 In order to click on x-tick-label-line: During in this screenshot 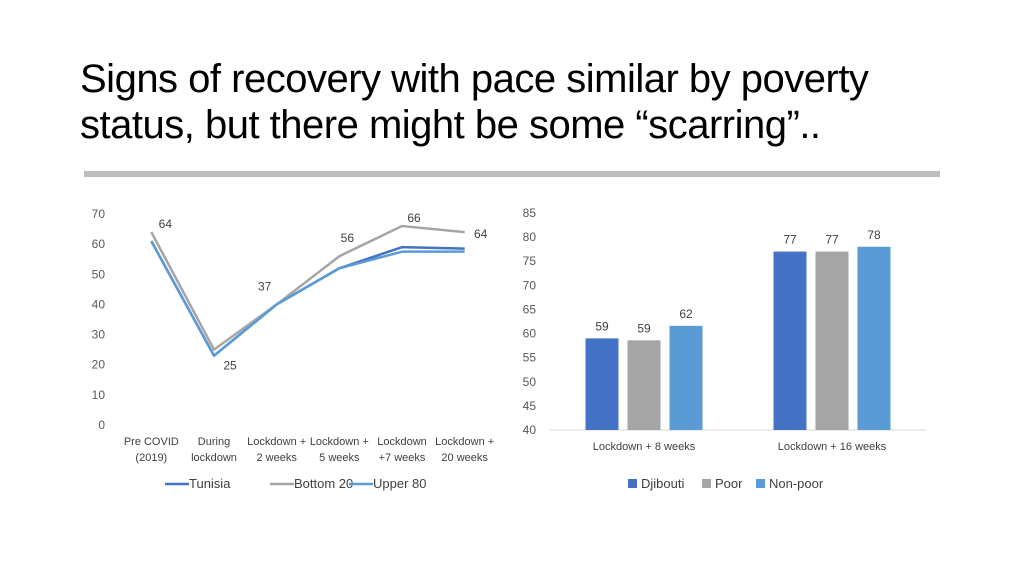, I will do `click(214, 442)`.